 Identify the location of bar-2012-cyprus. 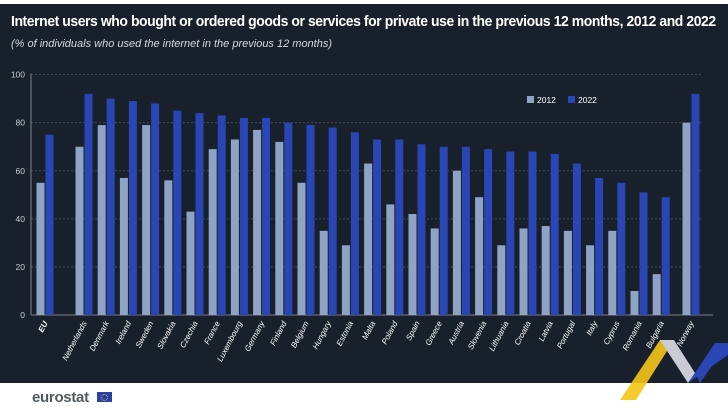
(612, 272).